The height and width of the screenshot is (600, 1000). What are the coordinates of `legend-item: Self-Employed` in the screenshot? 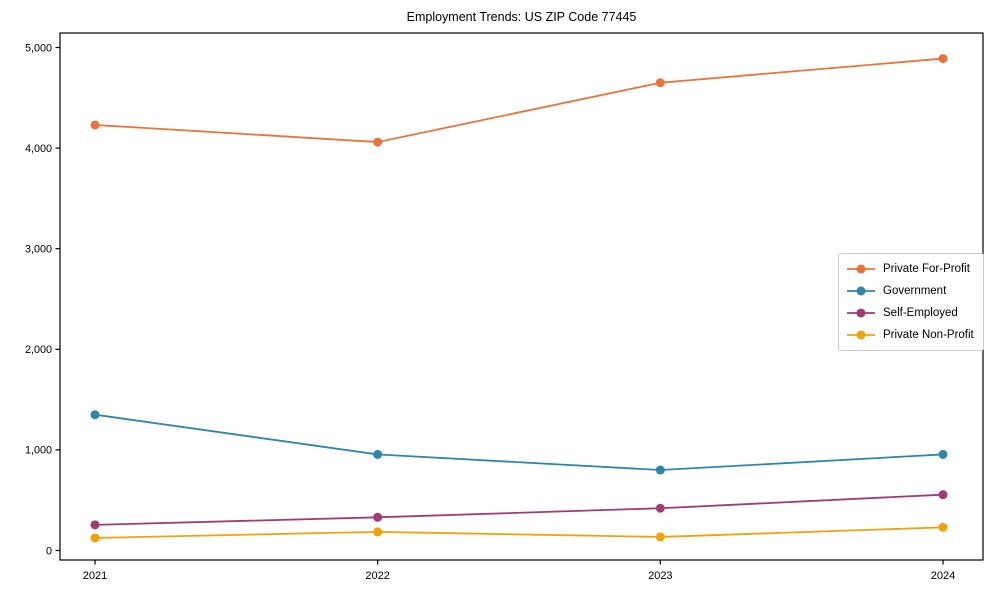 It's located at (910, 313).